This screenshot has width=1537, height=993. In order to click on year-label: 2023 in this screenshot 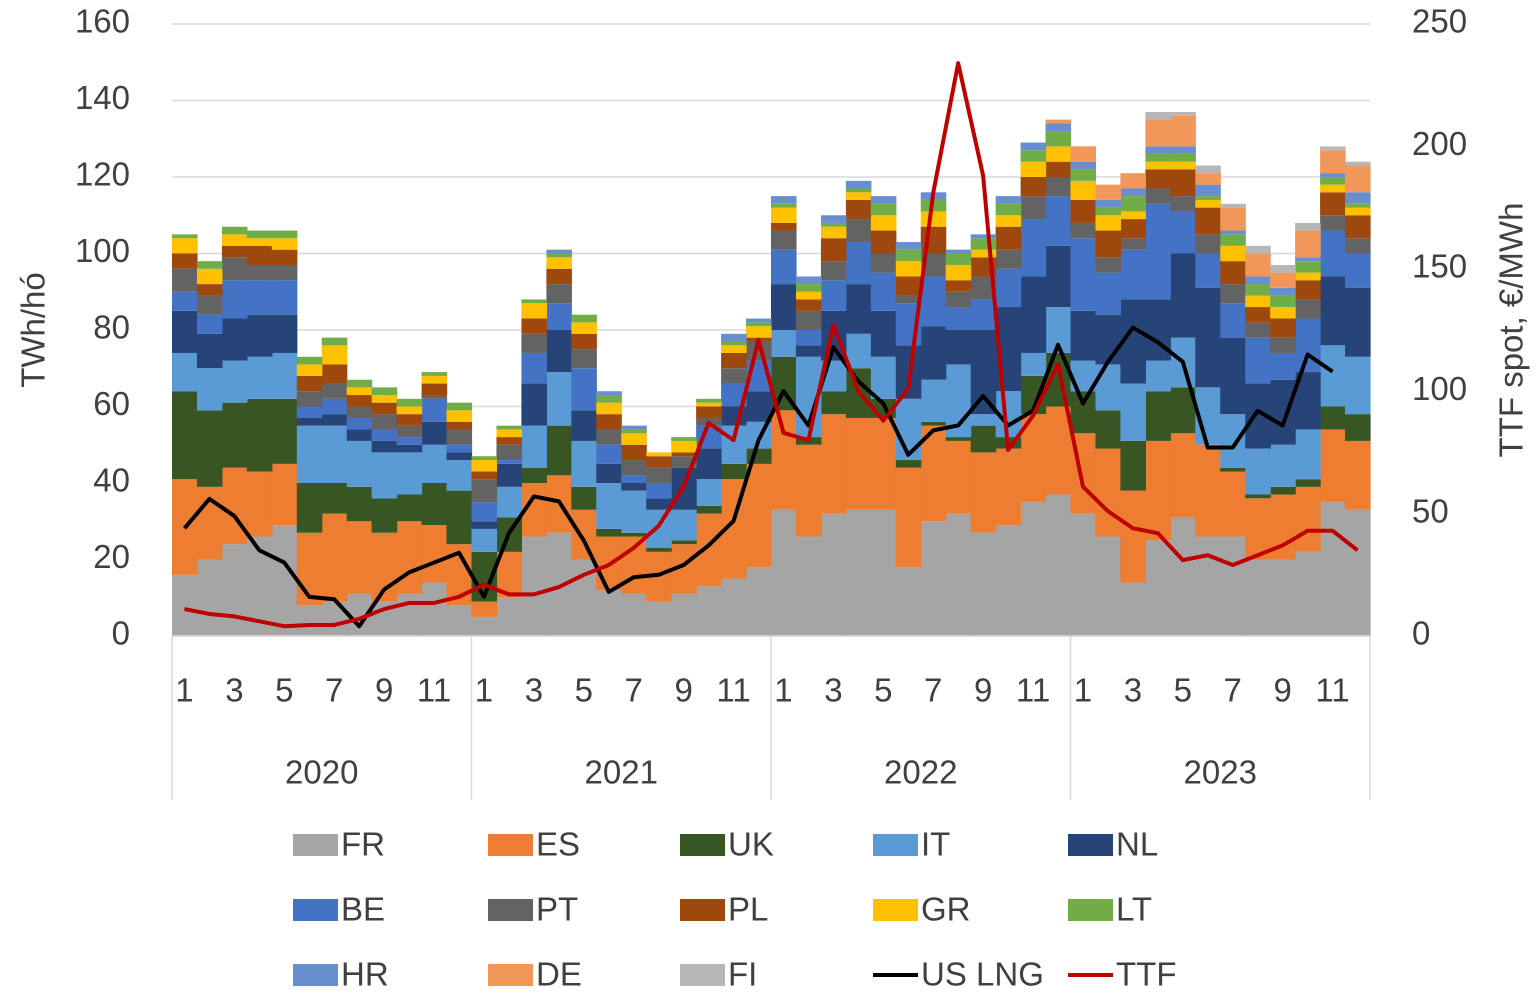, I will do `click(1220, 772)`.